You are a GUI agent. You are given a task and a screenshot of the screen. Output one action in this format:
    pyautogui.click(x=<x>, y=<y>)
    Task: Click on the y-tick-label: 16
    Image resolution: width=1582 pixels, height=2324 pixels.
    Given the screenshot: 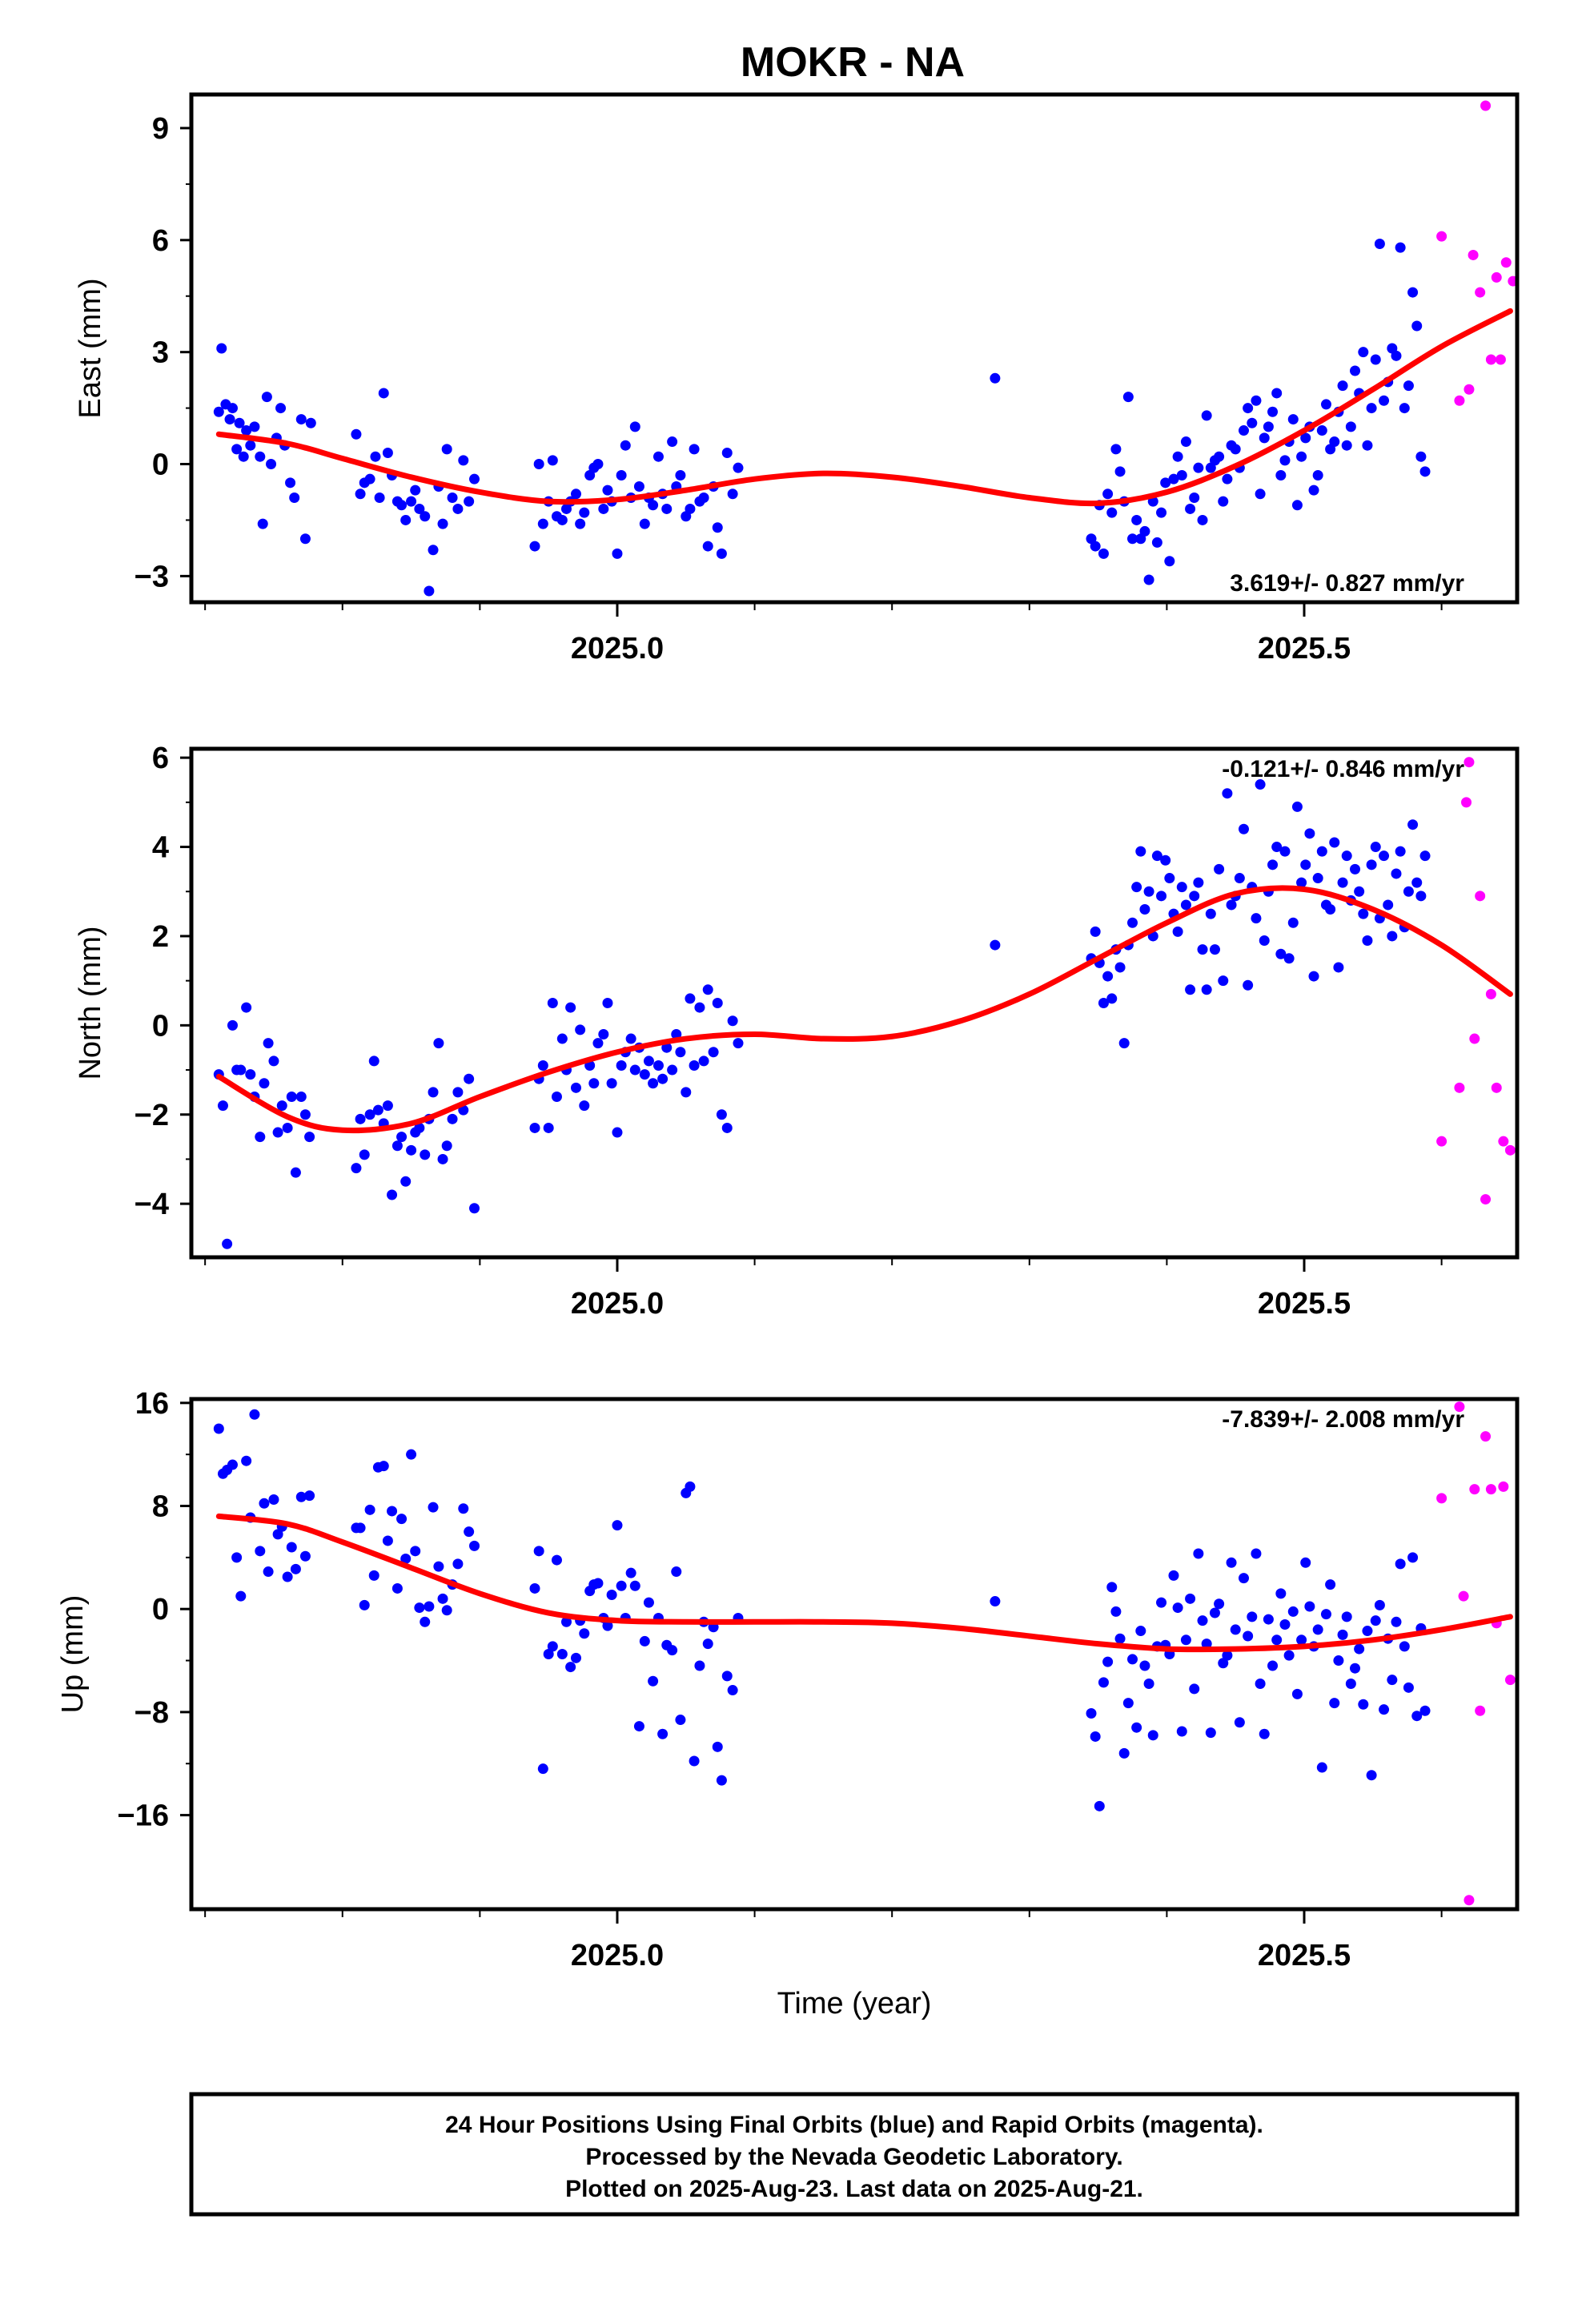 What is the action you would take?
    pyautogui.click(x=152, y=1404)
    